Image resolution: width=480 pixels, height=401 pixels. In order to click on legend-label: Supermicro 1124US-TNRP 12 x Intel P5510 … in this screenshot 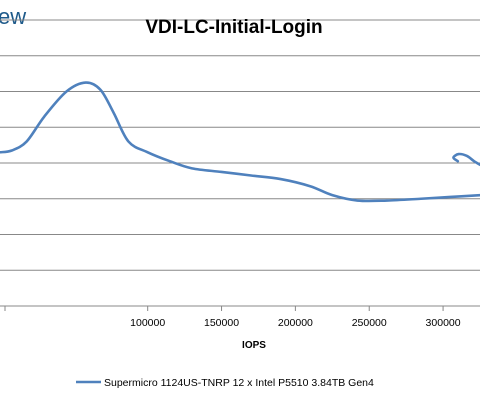, I will do `click(239, 383)`.